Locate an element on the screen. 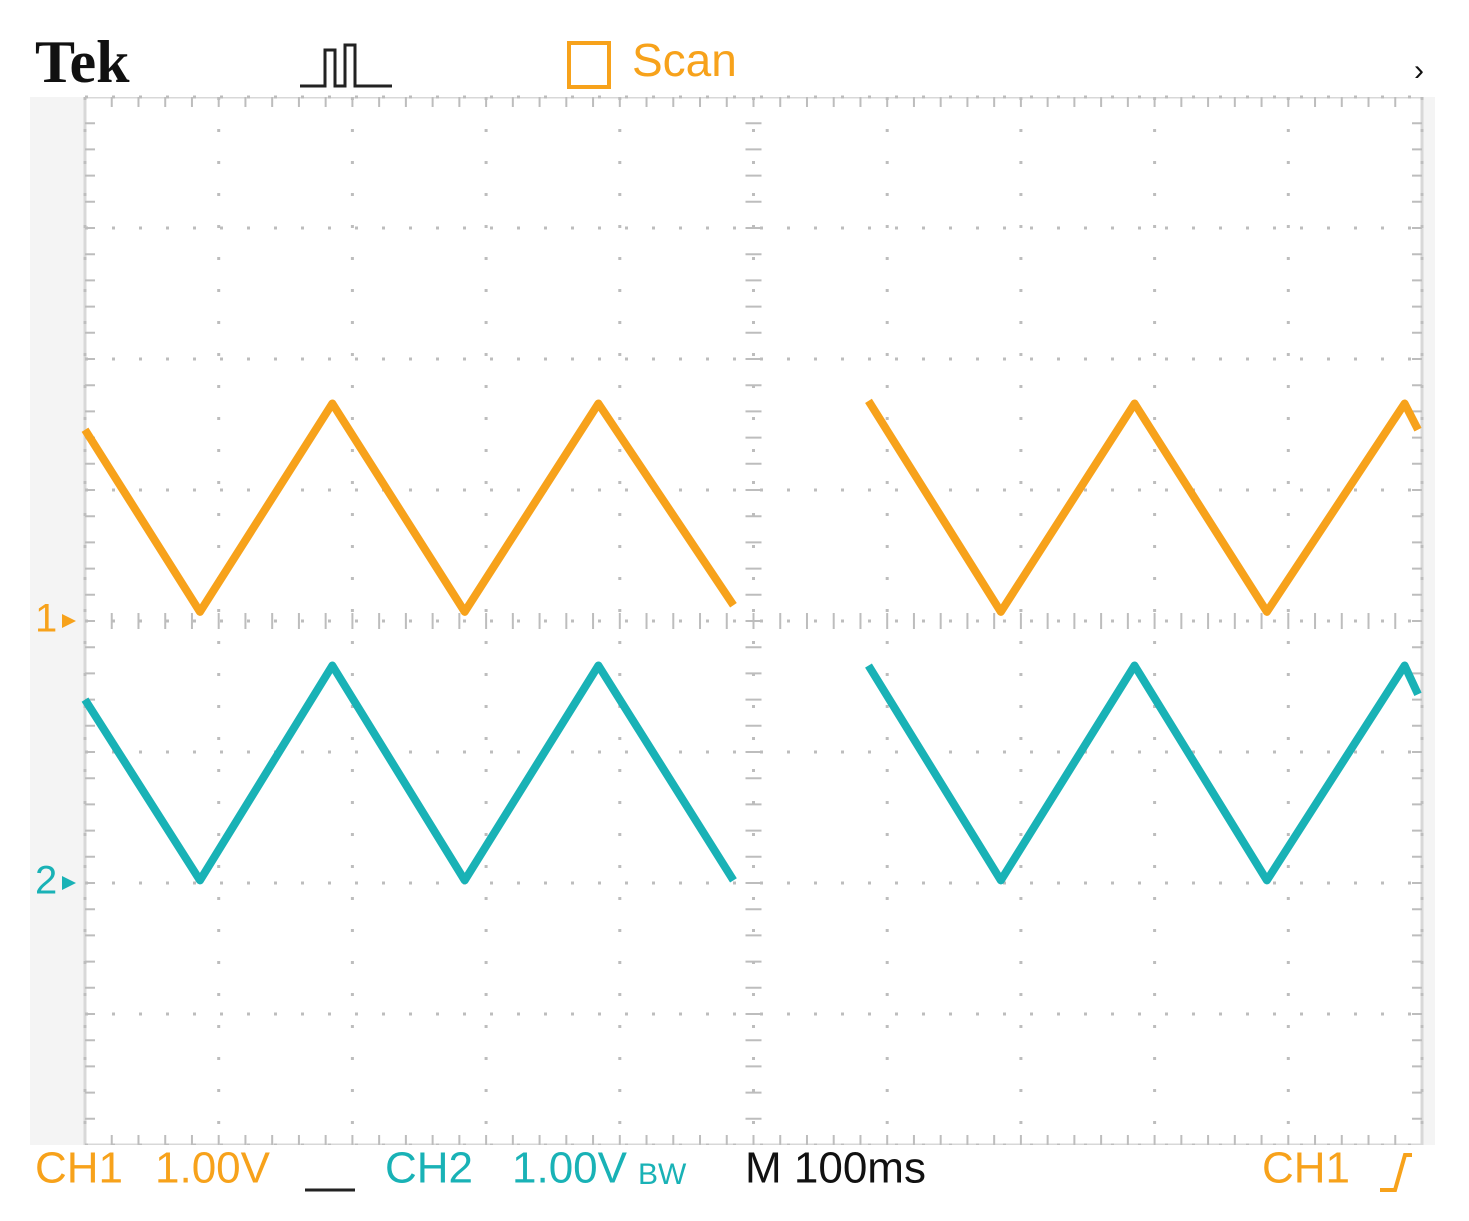  menu-arrow: › is located at coordinates (1419, 70).